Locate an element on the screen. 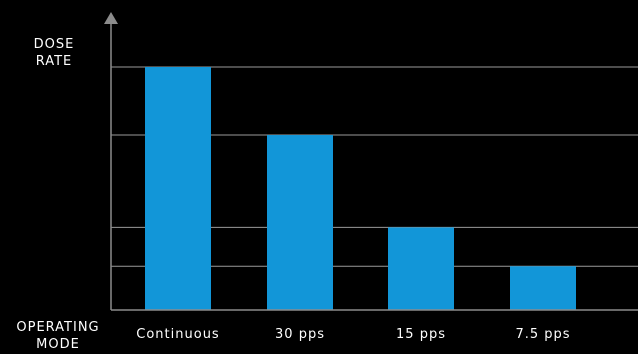 The image size is (638, 354). y-axis-label-line-1: DOSE is located at coordinates (54, 44).